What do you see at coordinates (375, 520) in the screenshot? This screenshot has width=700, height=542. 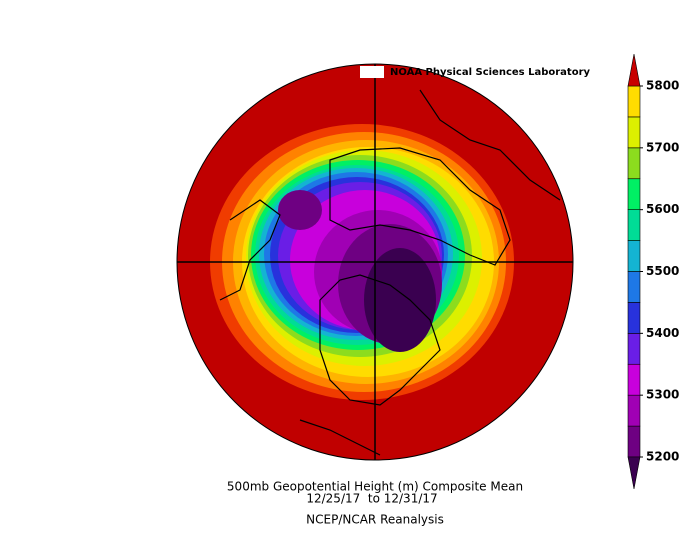 I see `caption: NCEP/NCAR Reanalysis` at bounding box center [375, 520].